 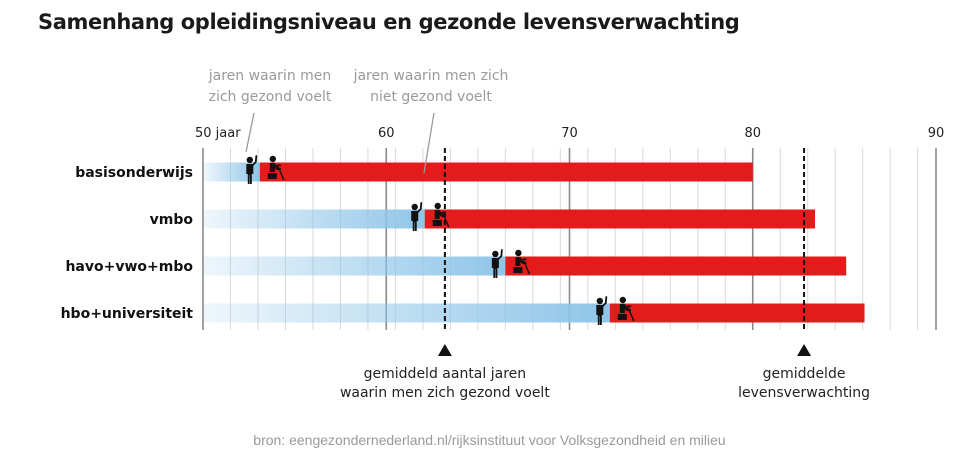 I want to click on avg-healthy-years-marker-icon, so click(x=444, y=350).